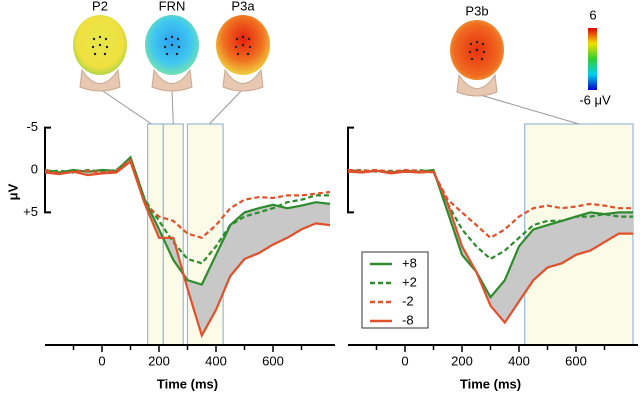 Image resolution: width=640 pixels, height=400 pixels. Describe the element at coordinates (409, 262) in the screenshot. I see `legend-label: +8` at that location.